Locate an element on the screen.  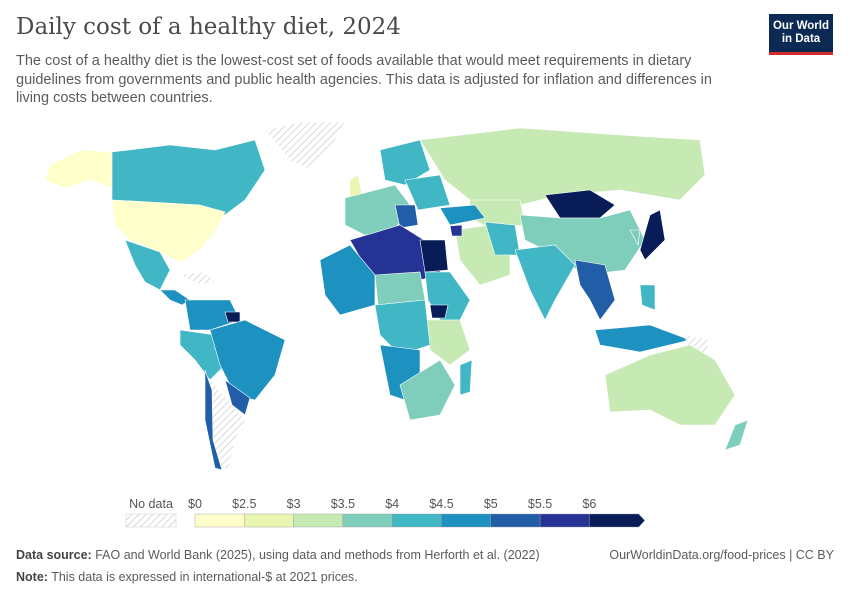
legend-tick-label: $4 is located at coordinates (392, 504).